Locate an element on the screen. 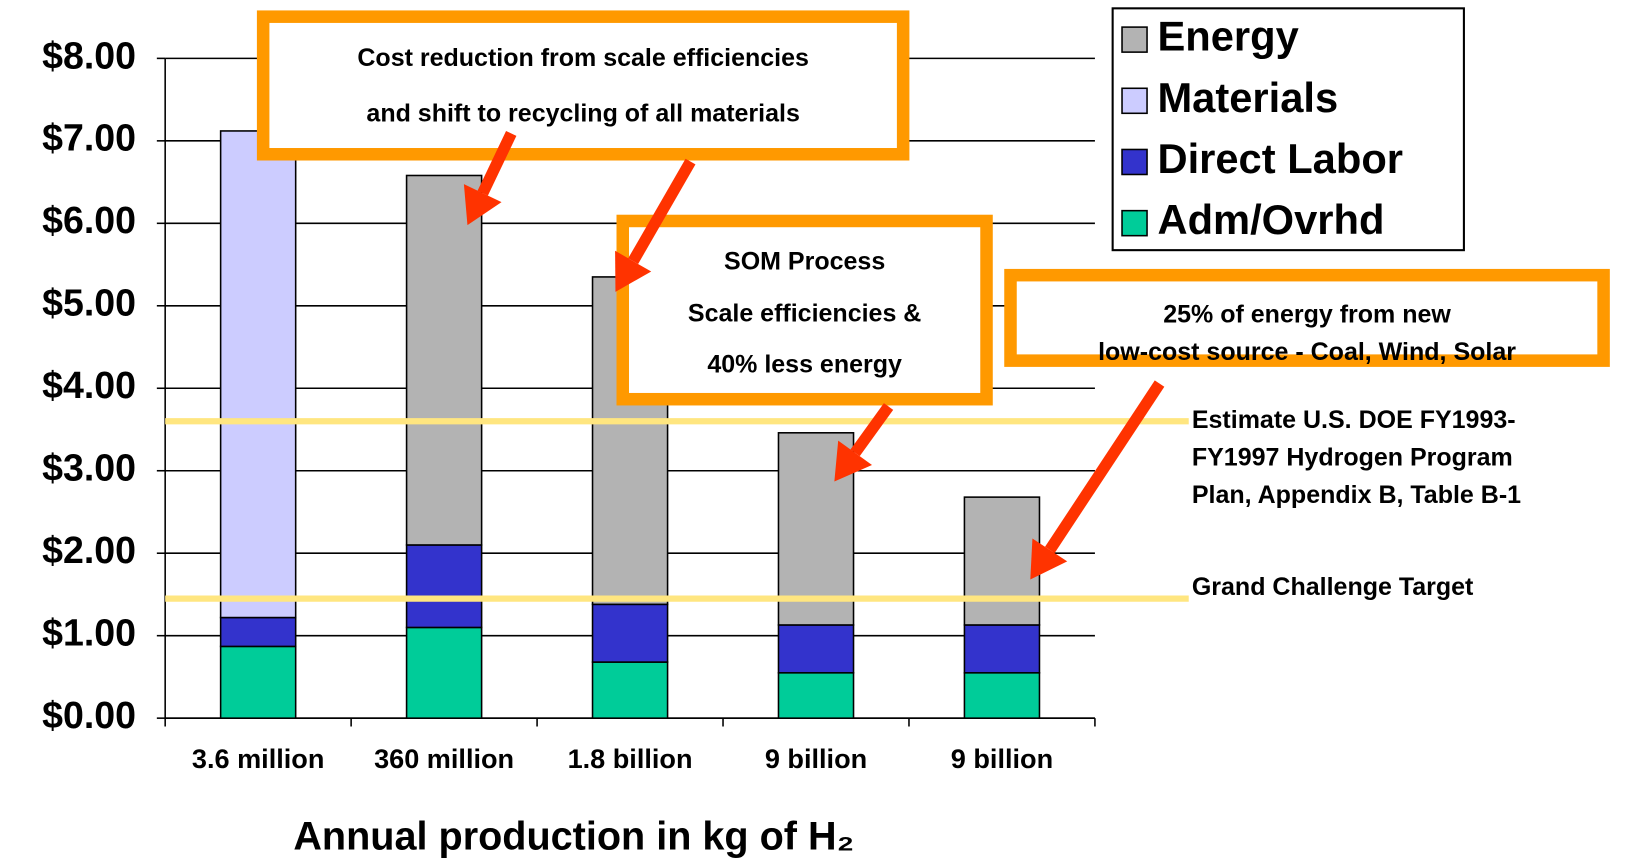 Image resolution: width=1627 pixels, height=862 pixels. x-tick-label: 3.6 million is located at coordinates (258, 758).